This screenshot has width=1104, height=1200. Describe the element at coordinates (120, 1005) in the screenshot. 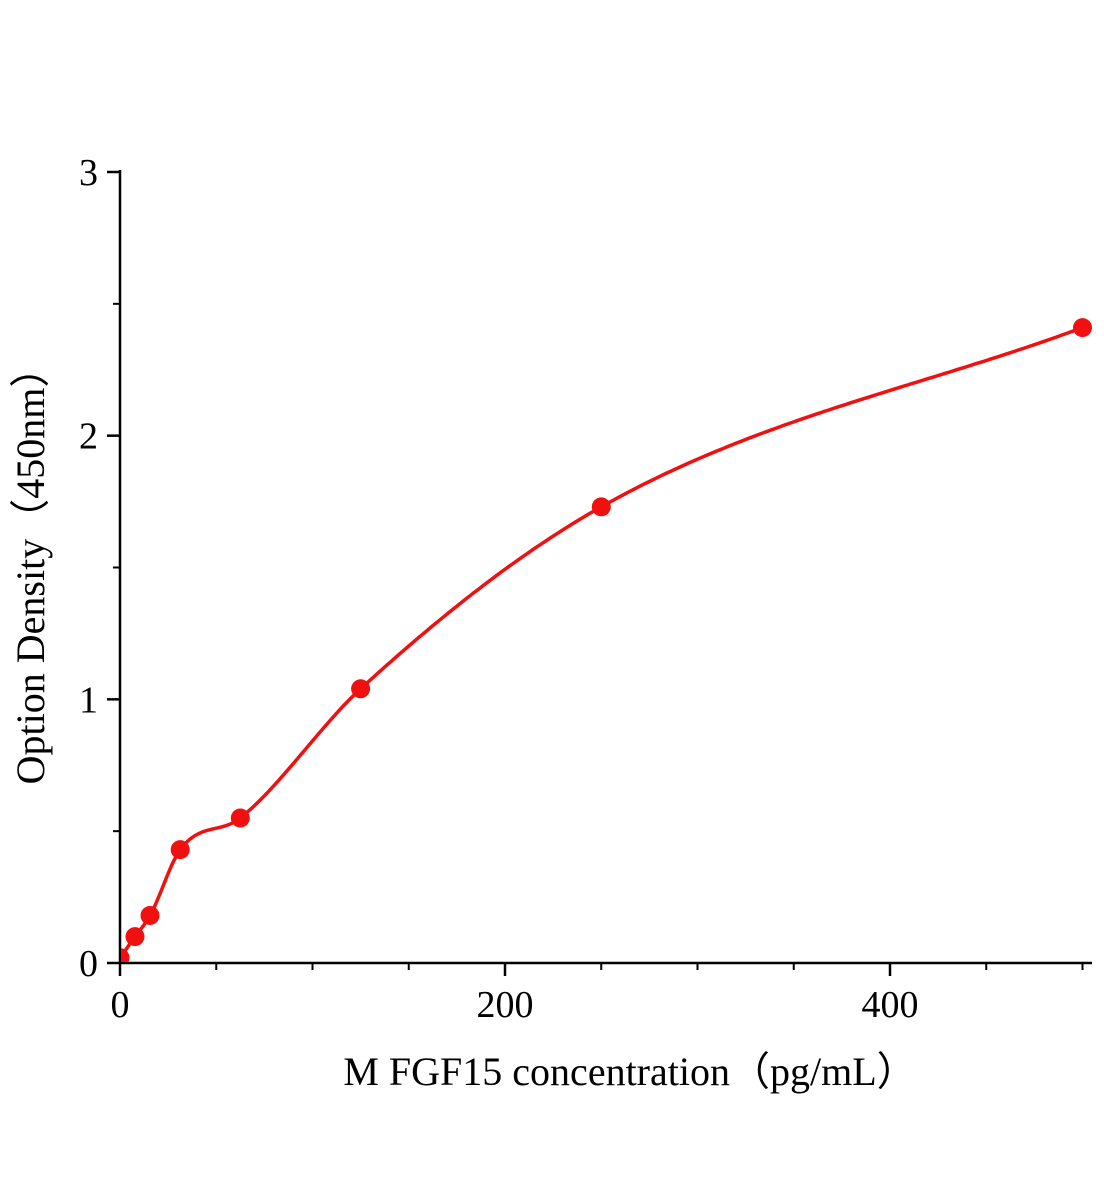

I see `x-tick-label: 0` at that location.